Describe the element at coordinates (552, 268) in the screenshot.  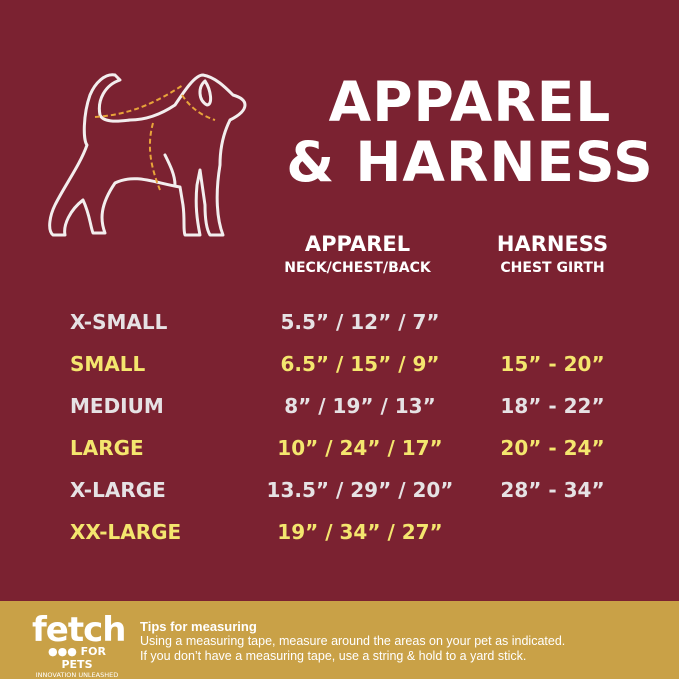
I see `harness-header-sub: CHEST GIRTH` at that location.